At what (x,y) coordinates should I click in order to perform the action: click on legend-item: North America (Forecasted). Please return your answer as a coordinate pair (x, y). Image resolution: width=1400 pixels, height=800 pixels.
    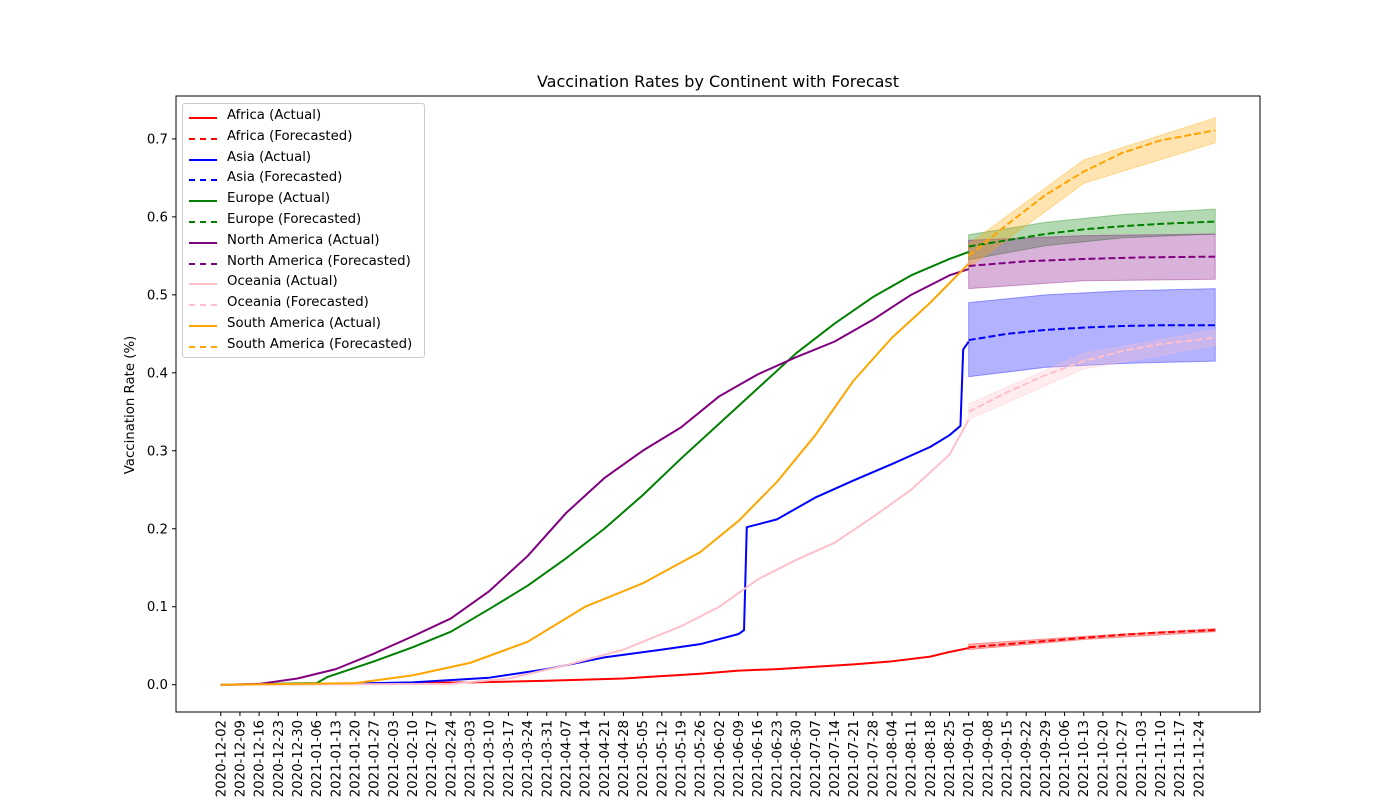
    Looking at the image, I should click on (303, 262).